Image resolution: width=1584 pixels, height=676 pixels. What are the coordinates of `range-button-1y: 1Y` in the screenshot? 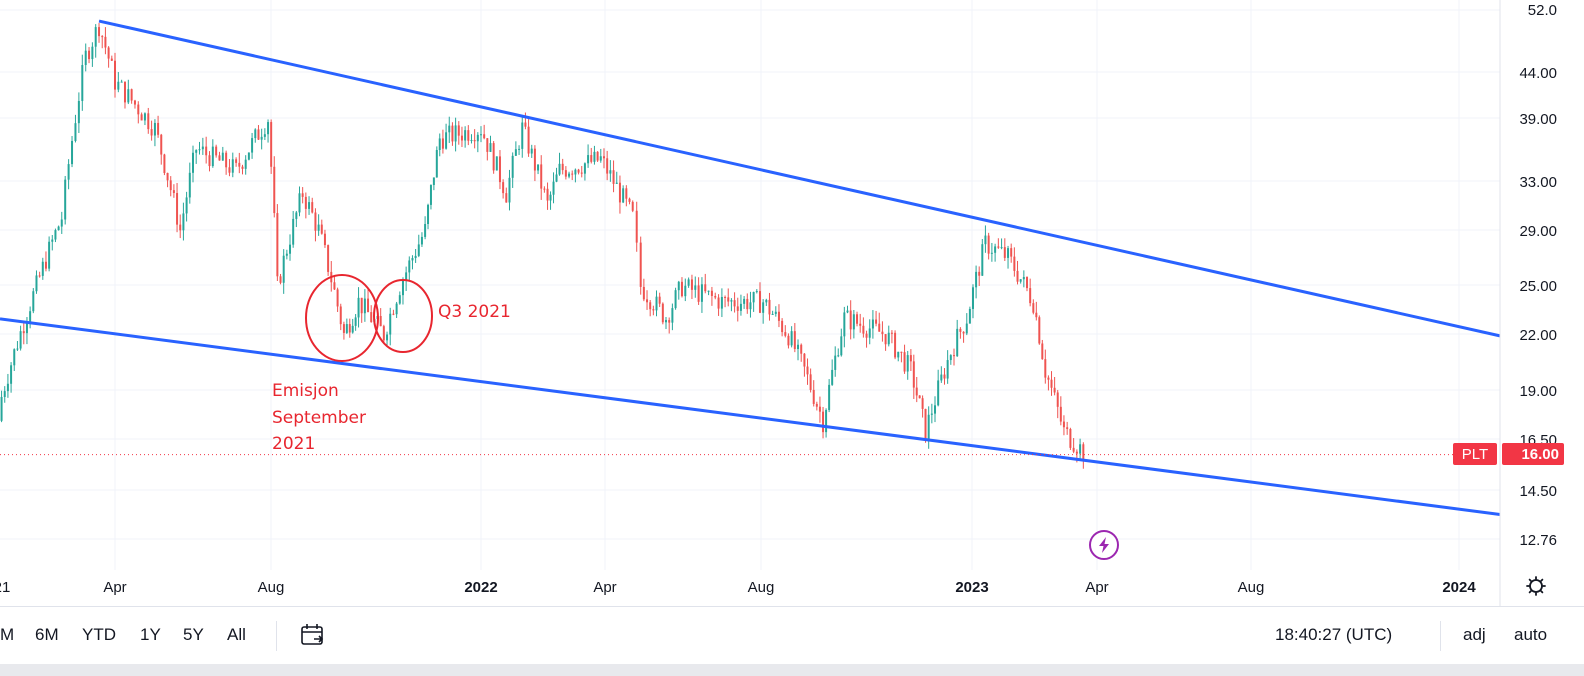 It's located at (150, 634).